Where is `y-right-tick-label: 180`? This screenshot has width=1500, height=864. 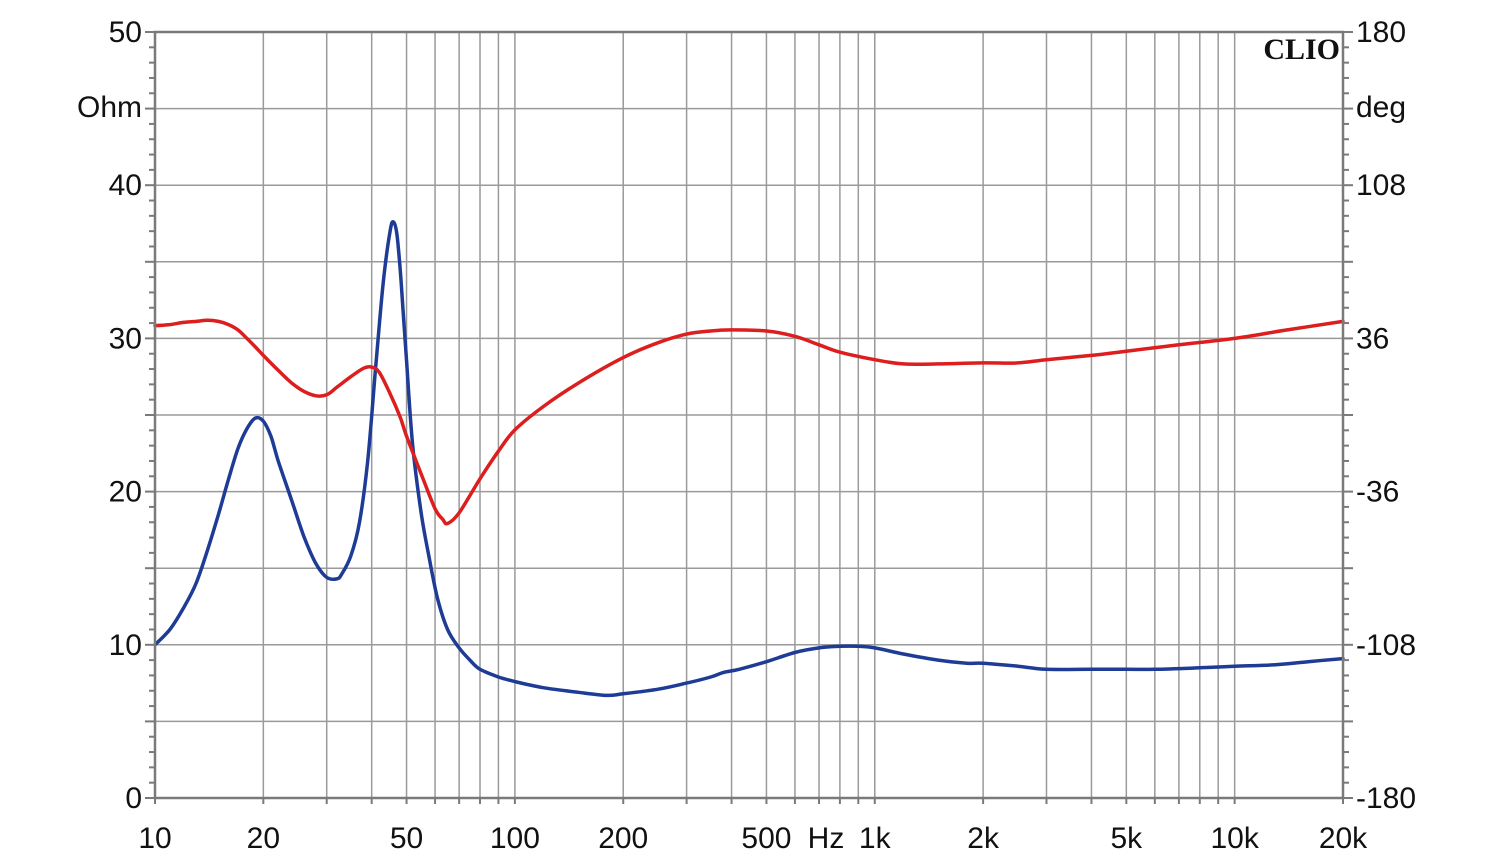
y-right-tick-label: 180 is located at coordinates (1381, 32).